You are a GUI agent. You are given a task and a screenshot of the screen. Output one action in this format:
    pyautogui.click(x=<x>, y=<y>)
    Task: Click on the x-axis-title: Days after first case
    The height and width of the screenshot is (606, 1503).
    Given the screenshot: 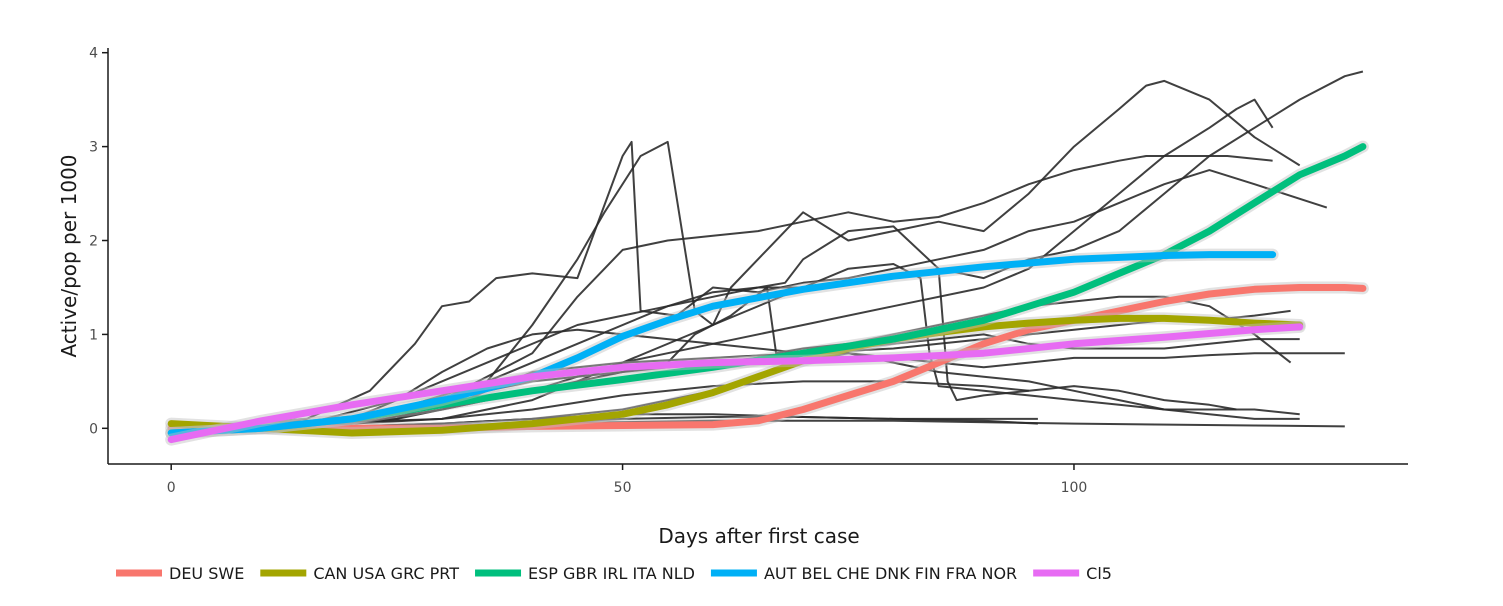 What is the action you would take?
    pyautogui.click(x=758, y=536)
    